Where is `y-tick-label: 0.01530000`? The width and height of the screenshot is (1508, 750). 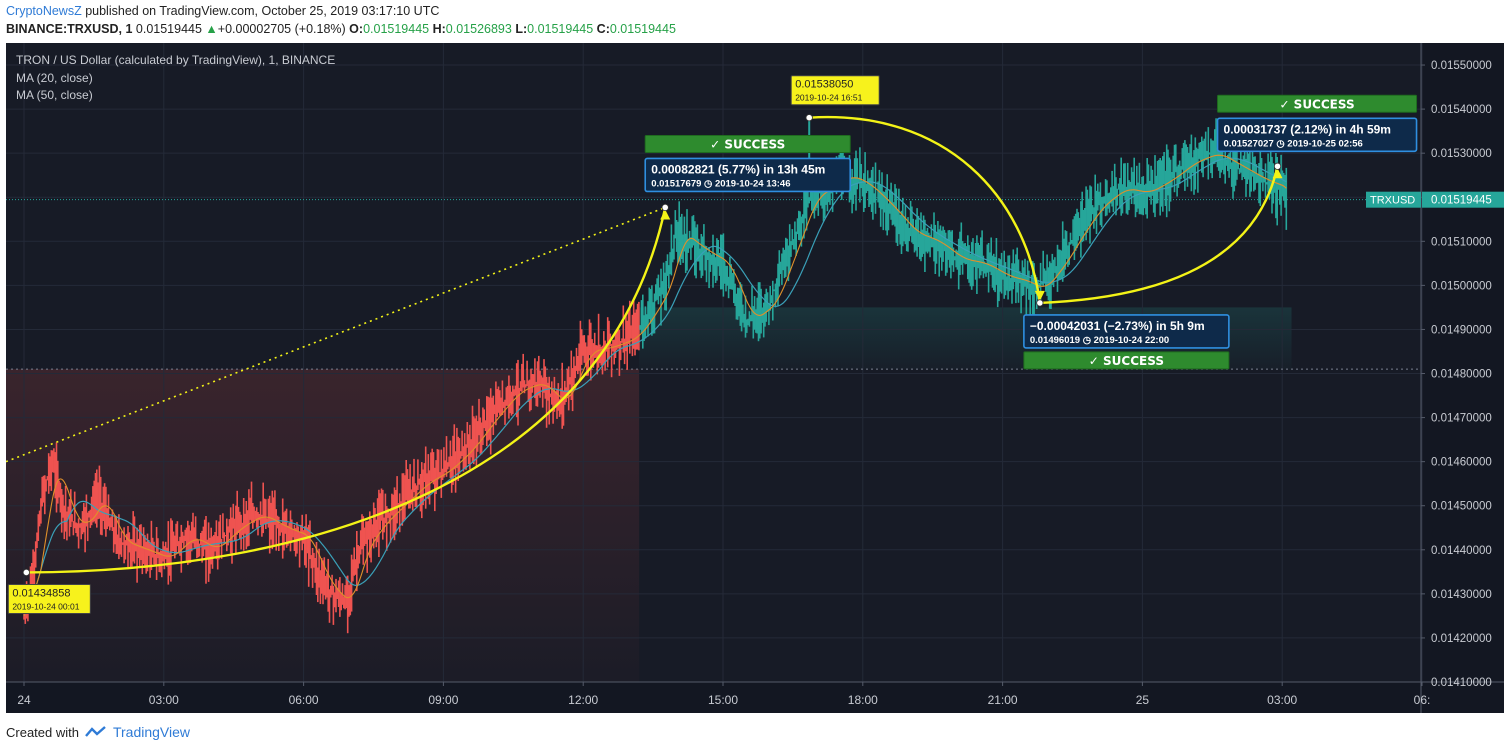 y-tick-label: 0.01530000 is located at coordinates (1461, 154).